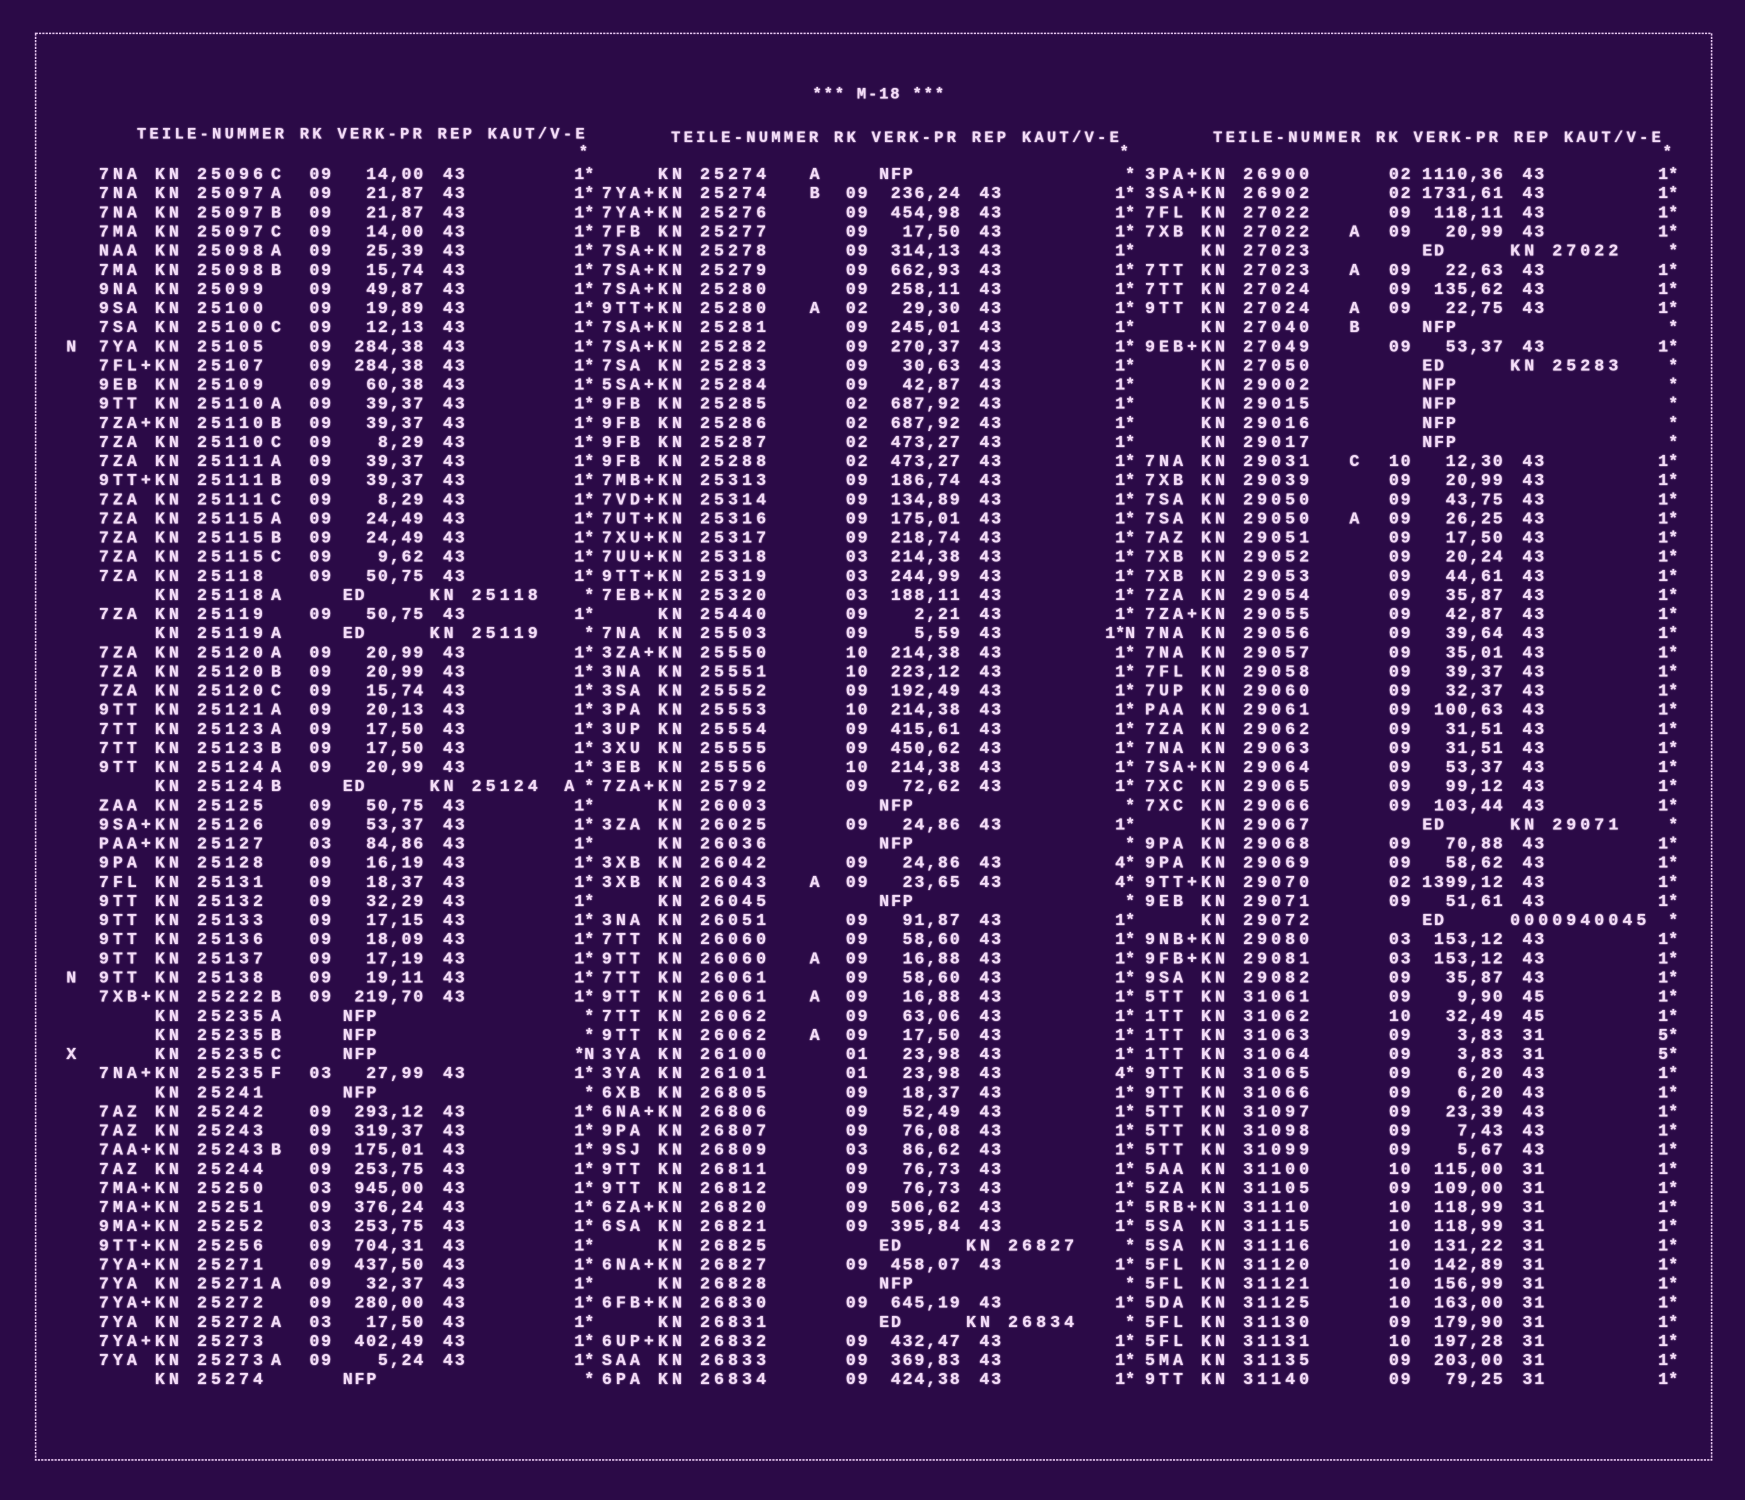 This screenshot has height=1500, width=1745. What do you see at coordinates (1229, 309) in the screenshot?
I see `part-number: 9TT KN 27024` at bounding box center [1229, 309].